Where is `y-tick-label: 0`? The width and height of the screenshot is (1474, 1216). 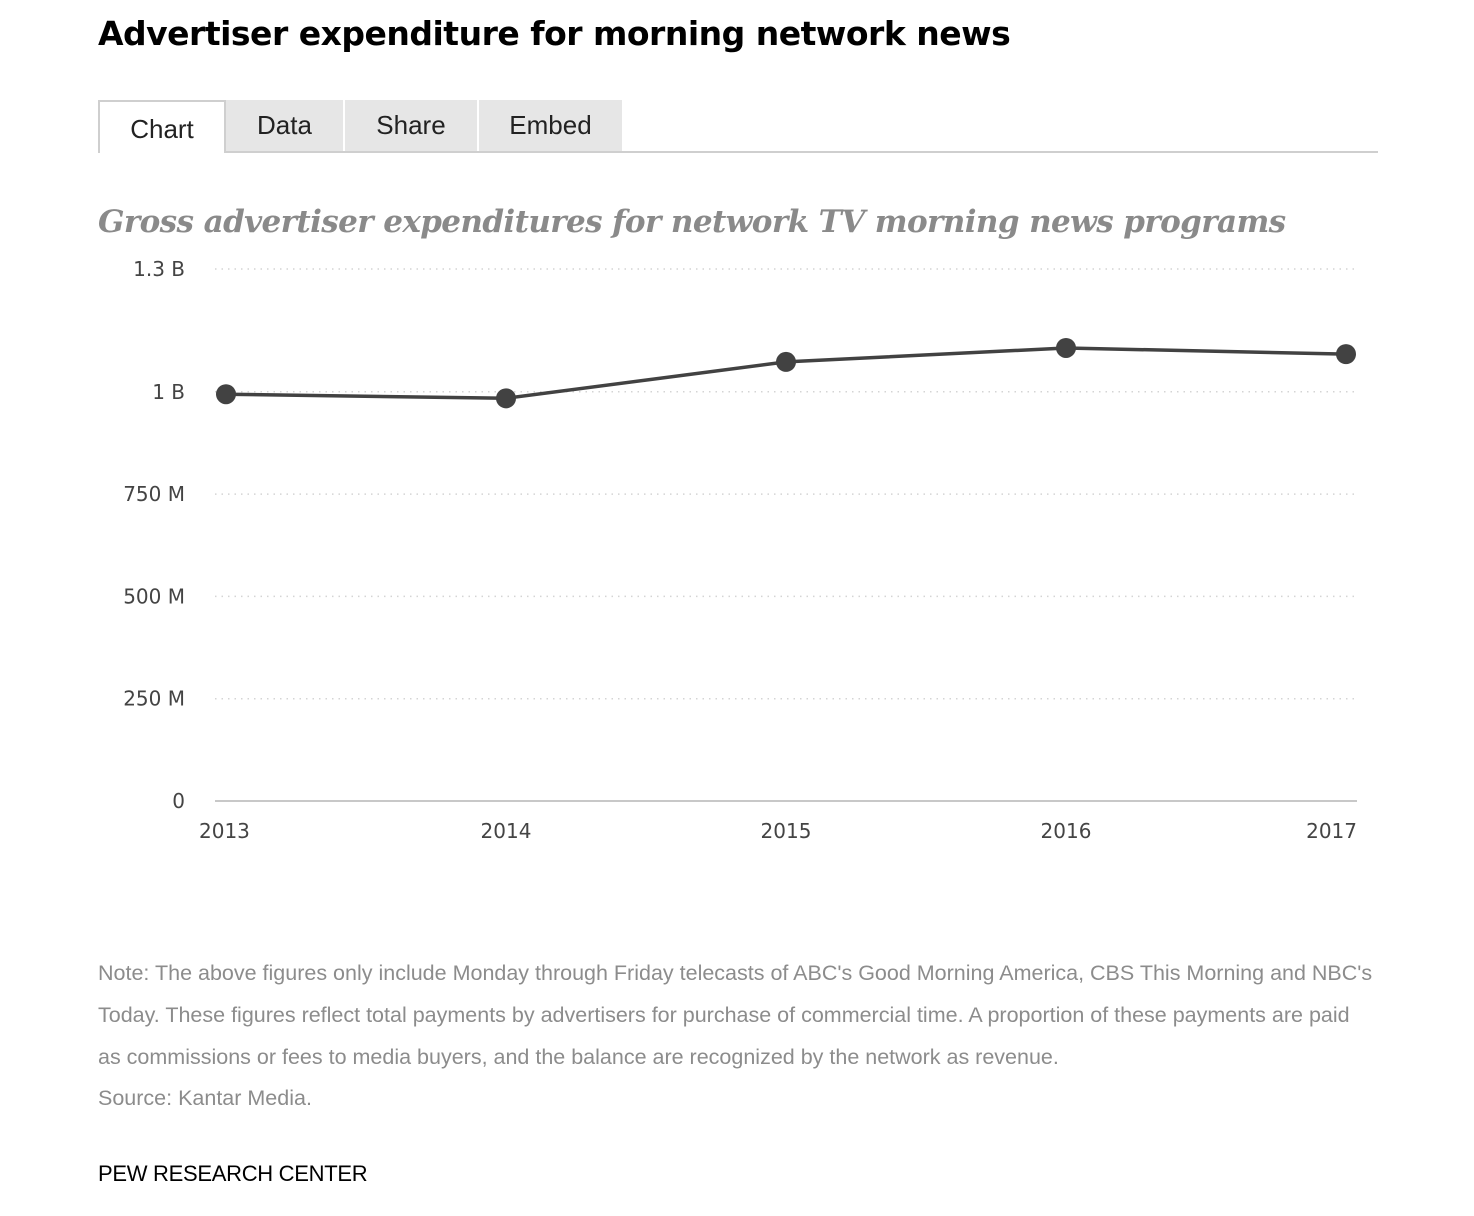 y-tick-label: 0 is located at coordinates (178, 801).